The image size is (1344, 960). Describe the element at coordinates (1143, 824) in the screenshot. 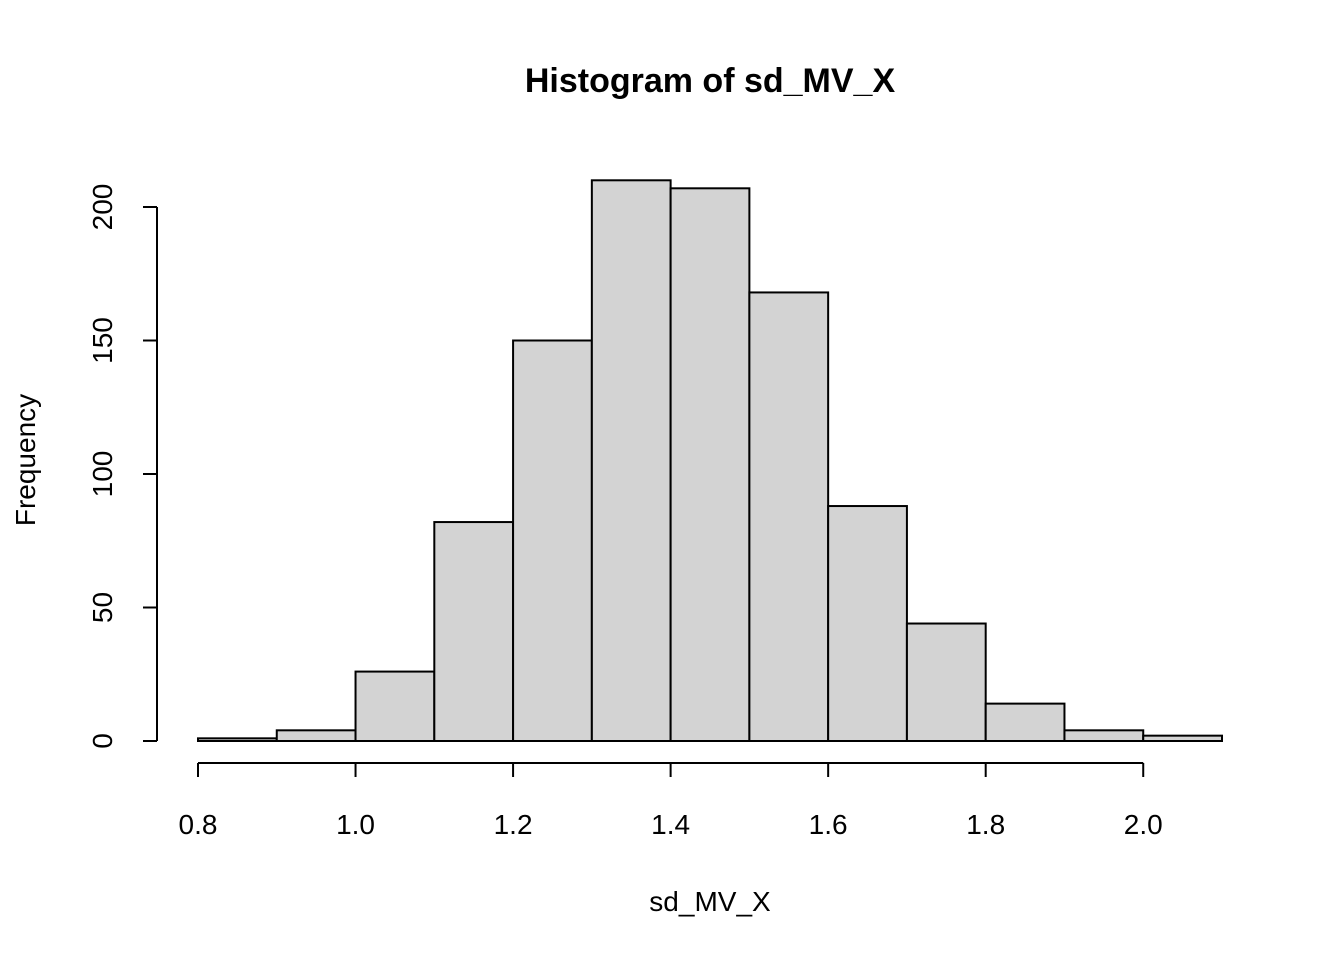

I see `x-tick-label-7: 2.0` at that location.